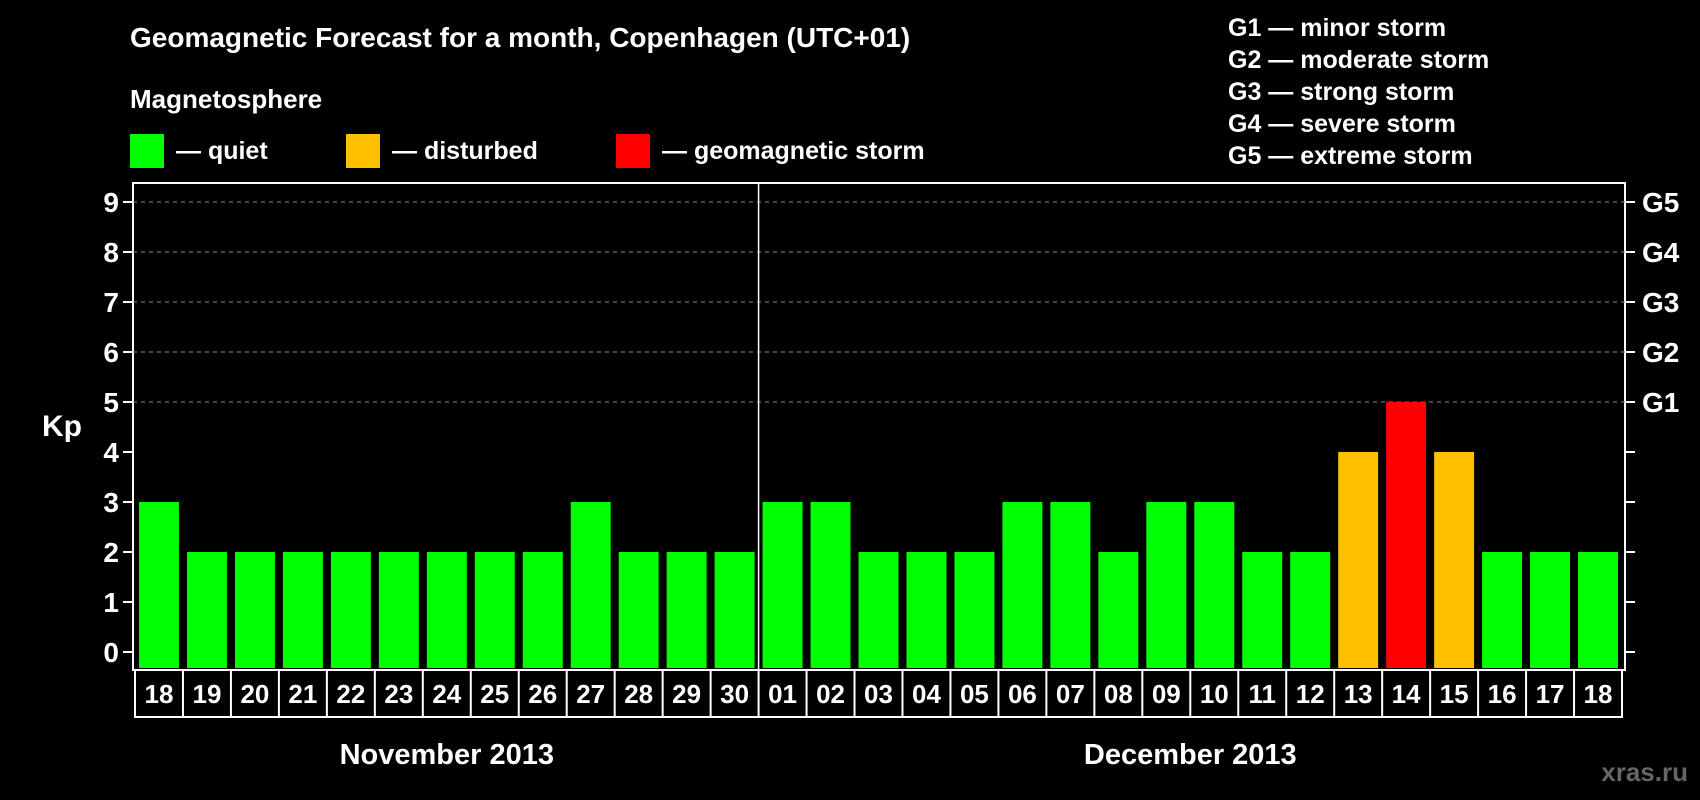  What do you see at coordinates (62, 426) in the screenshot?
I see `y-axis-label: Kp` at bounding box center [62, 426].